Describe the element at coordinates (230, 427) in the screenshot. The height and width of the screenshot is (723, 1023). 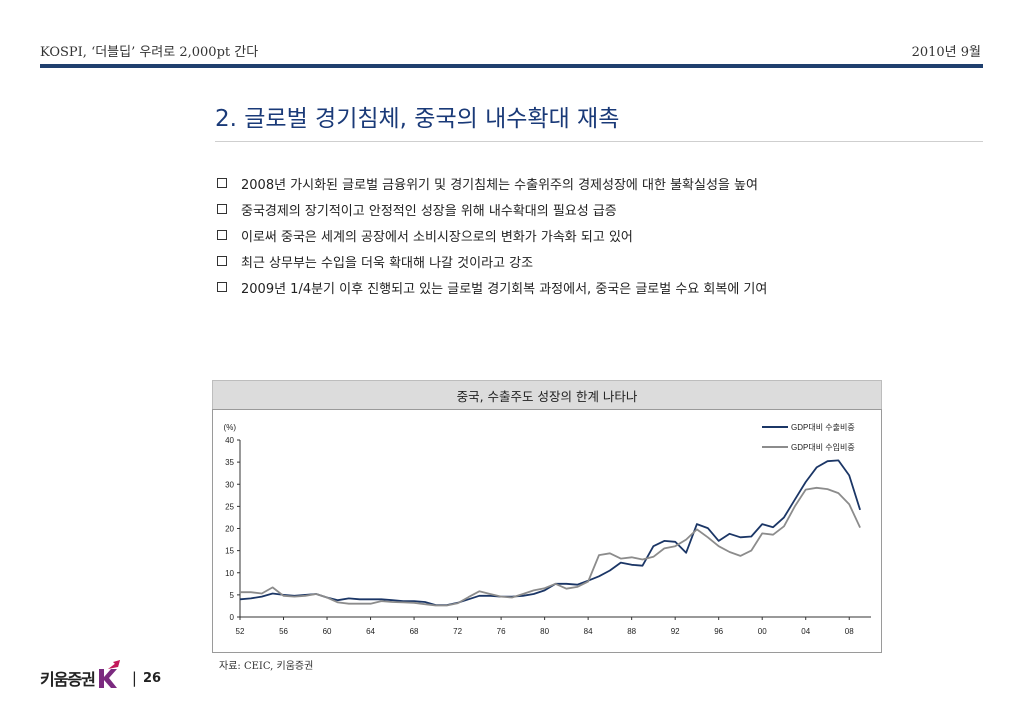
I see `y-axis-unit-label: (%)` at that location.